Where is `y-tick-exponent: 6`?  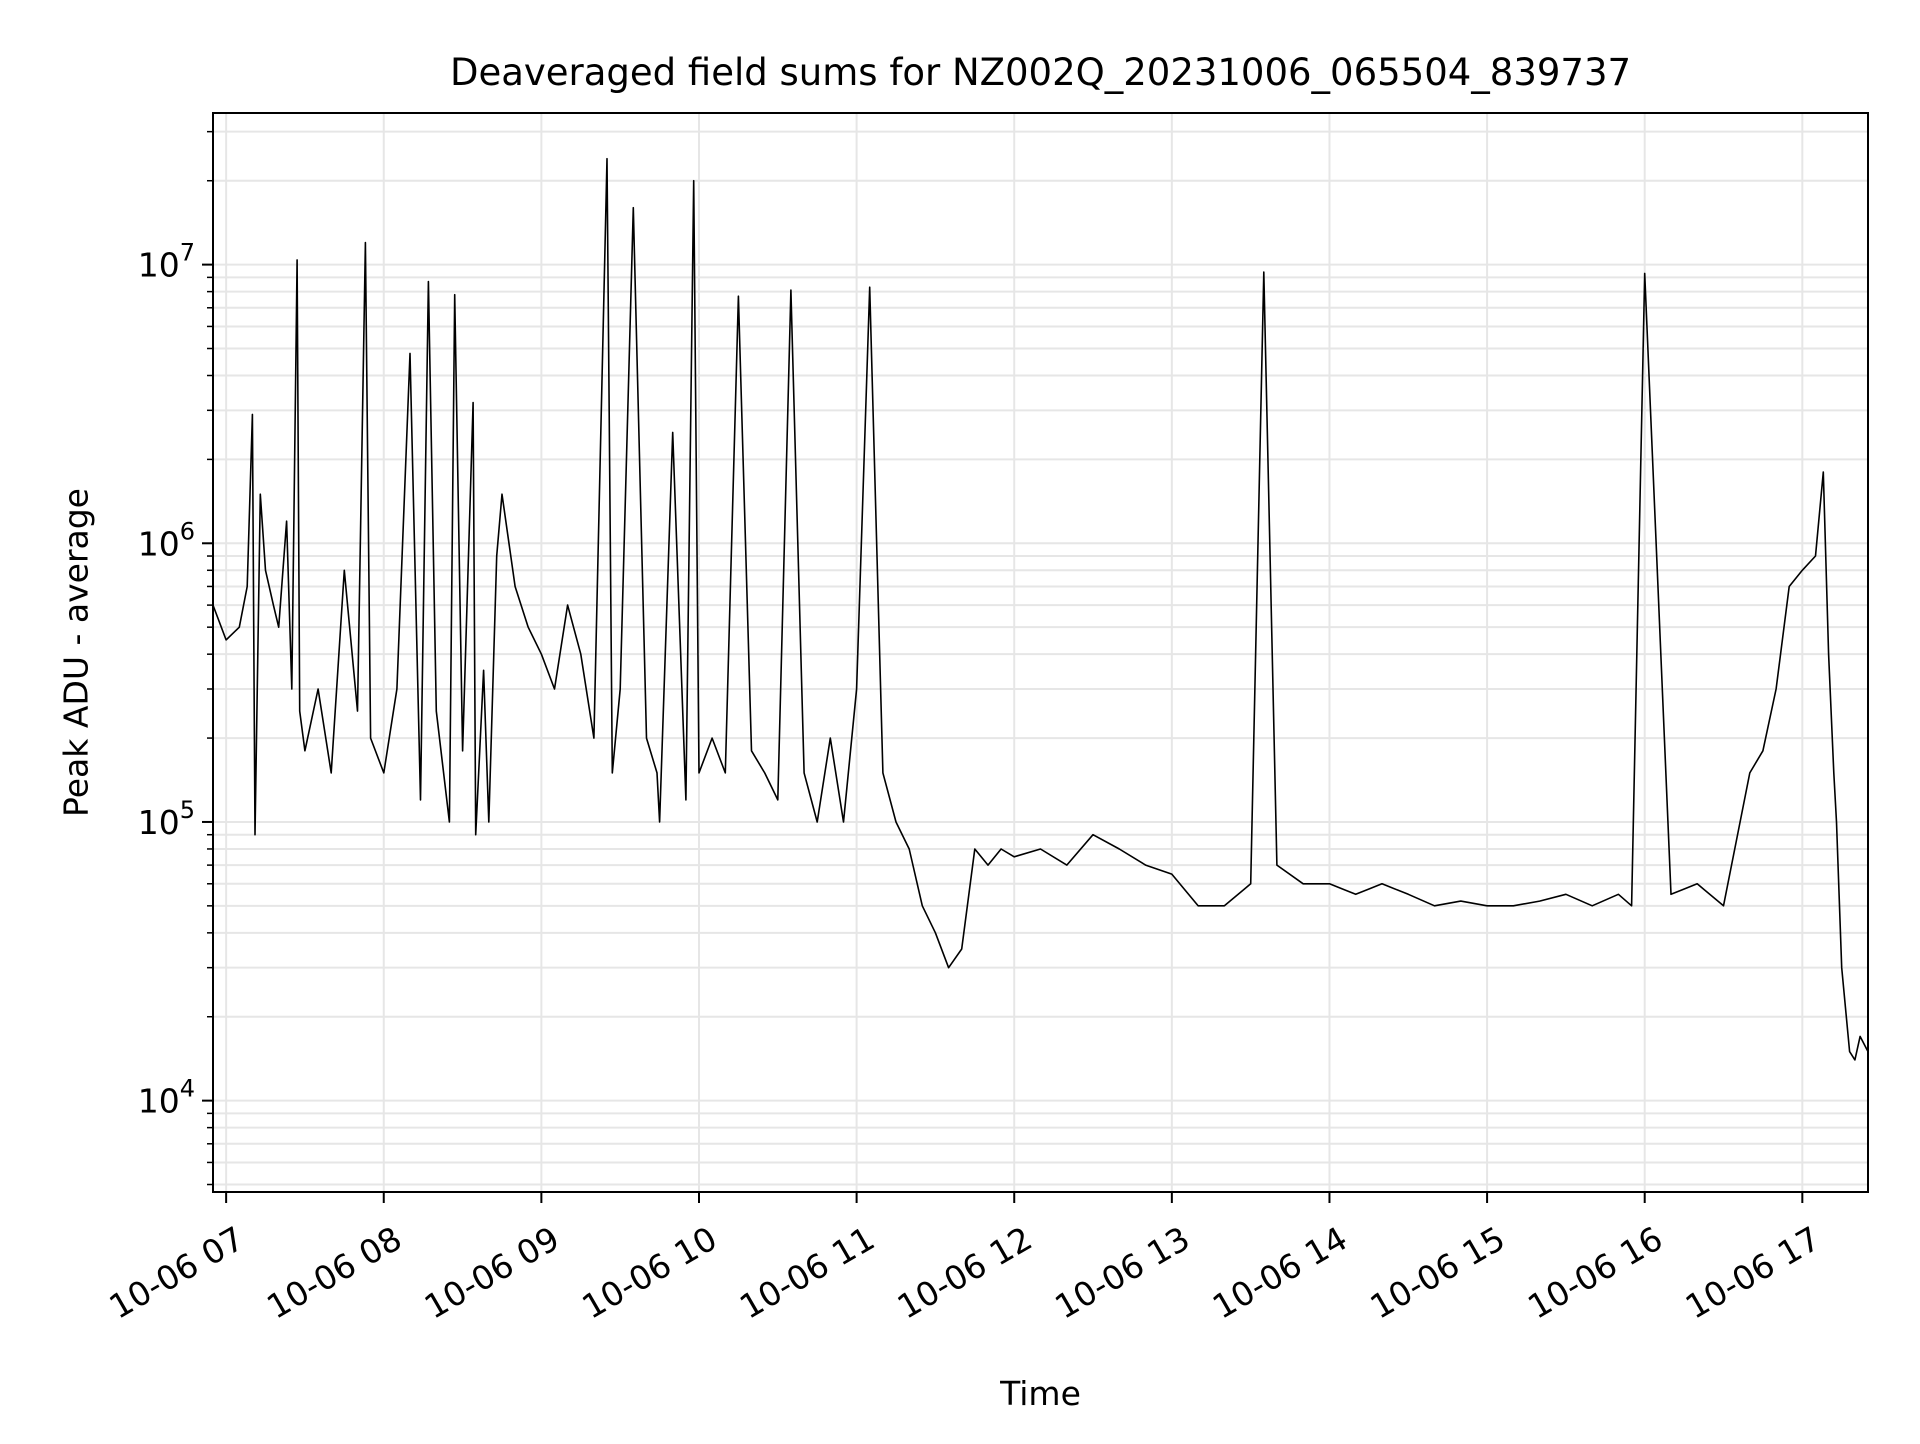
y-tick-exponent: 6 is located at coordinates (187, 531).